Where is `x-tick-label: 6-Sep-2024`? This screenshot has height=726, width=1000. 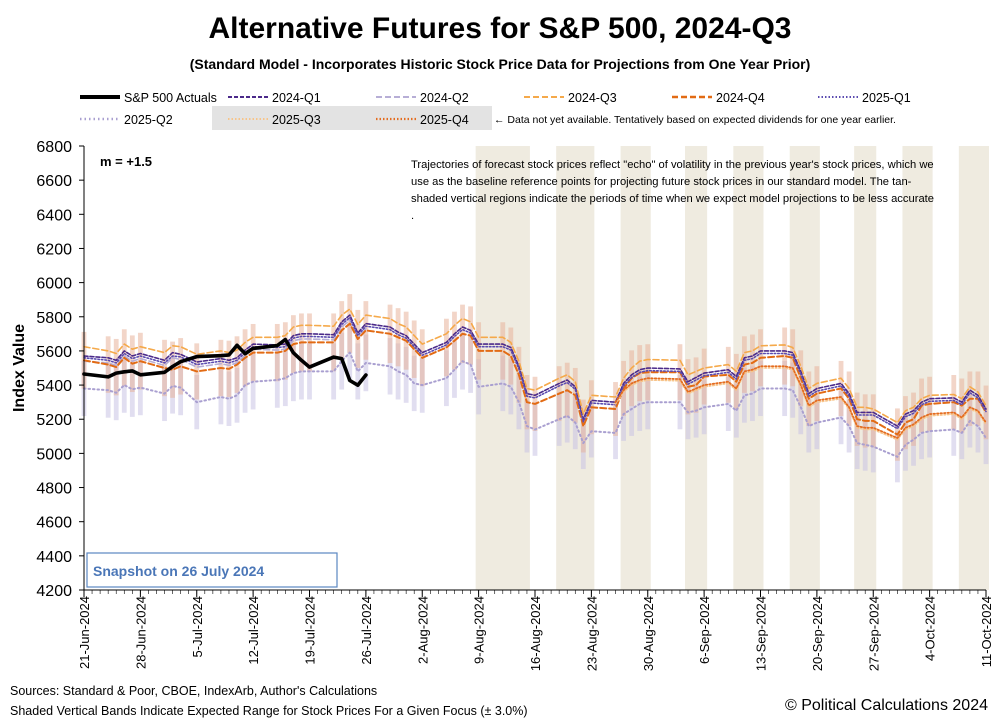 x-tick-label: 6-Sep-2024 is located at coordinates (704, 630).